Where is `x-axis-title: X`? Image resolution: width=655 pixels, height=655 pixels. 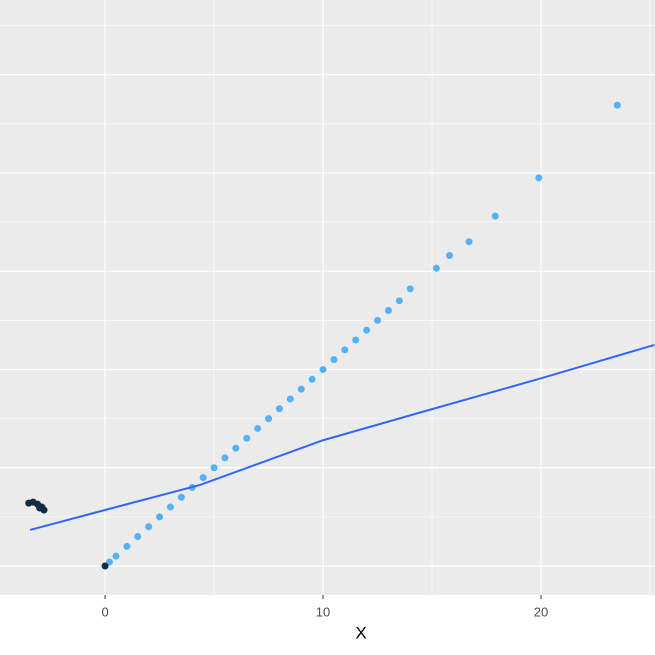 x-axis-title: X is located at coordinates (360, 632).